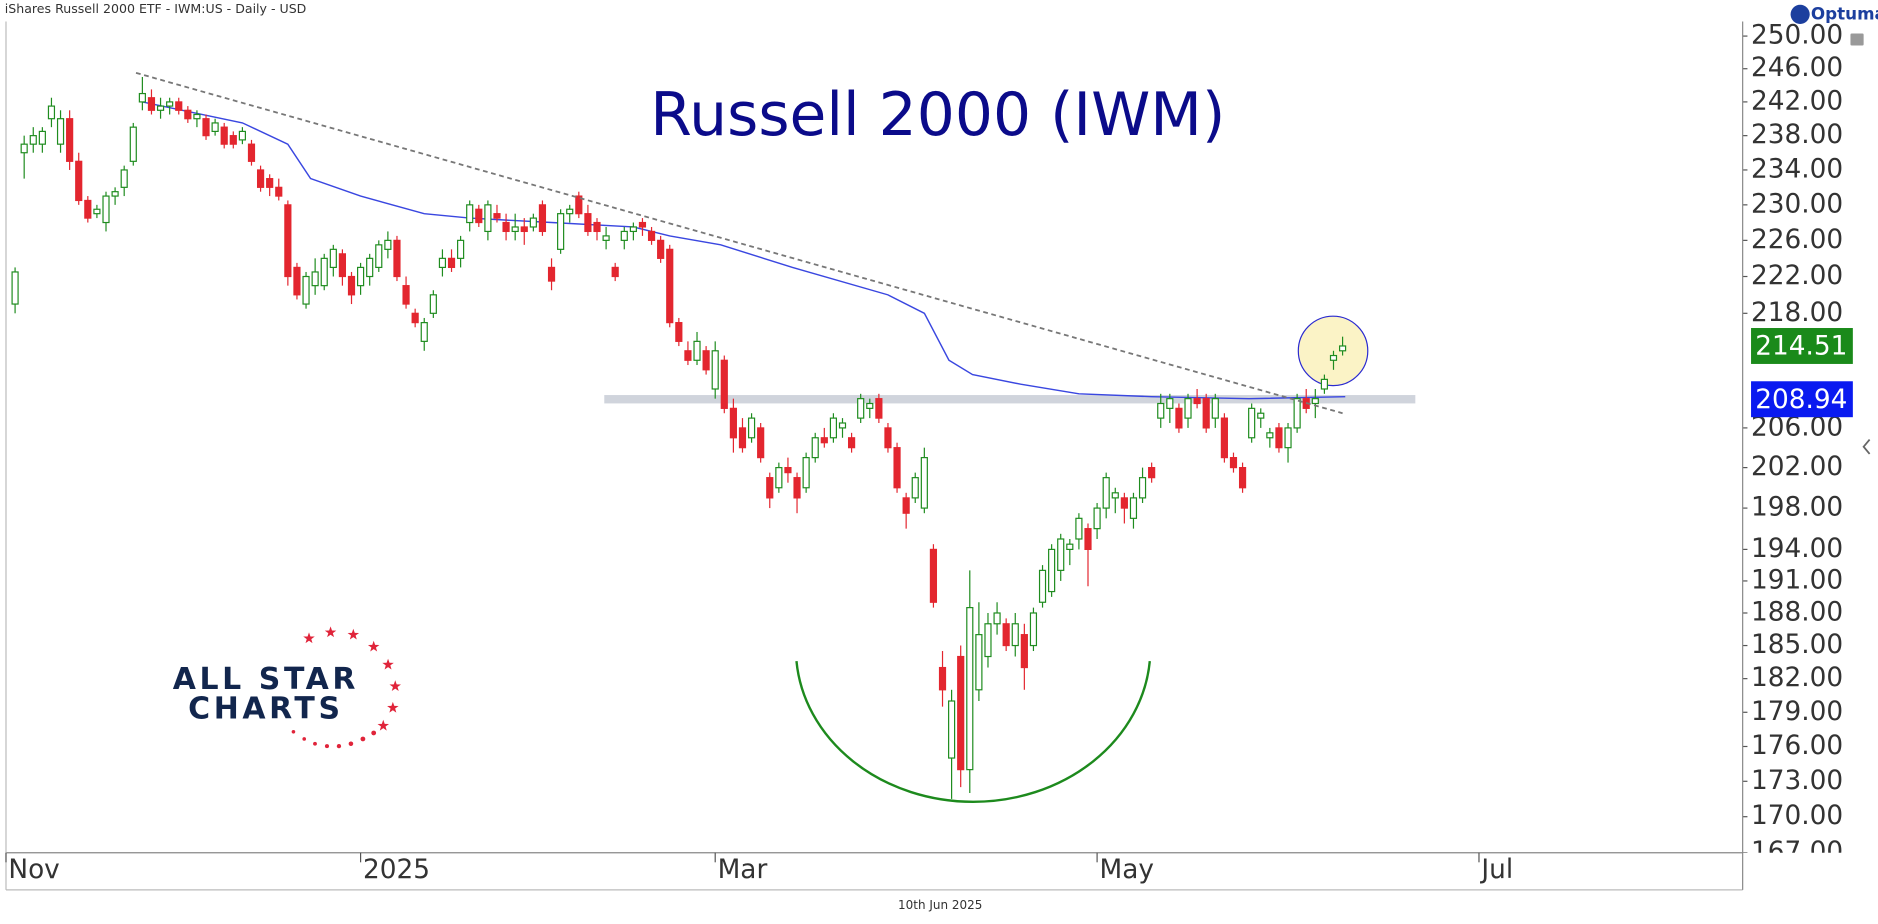 The height and width of the screenshot is (924, 1878). I want to click on y-tick-label: 182.00, so click(1797, 678).